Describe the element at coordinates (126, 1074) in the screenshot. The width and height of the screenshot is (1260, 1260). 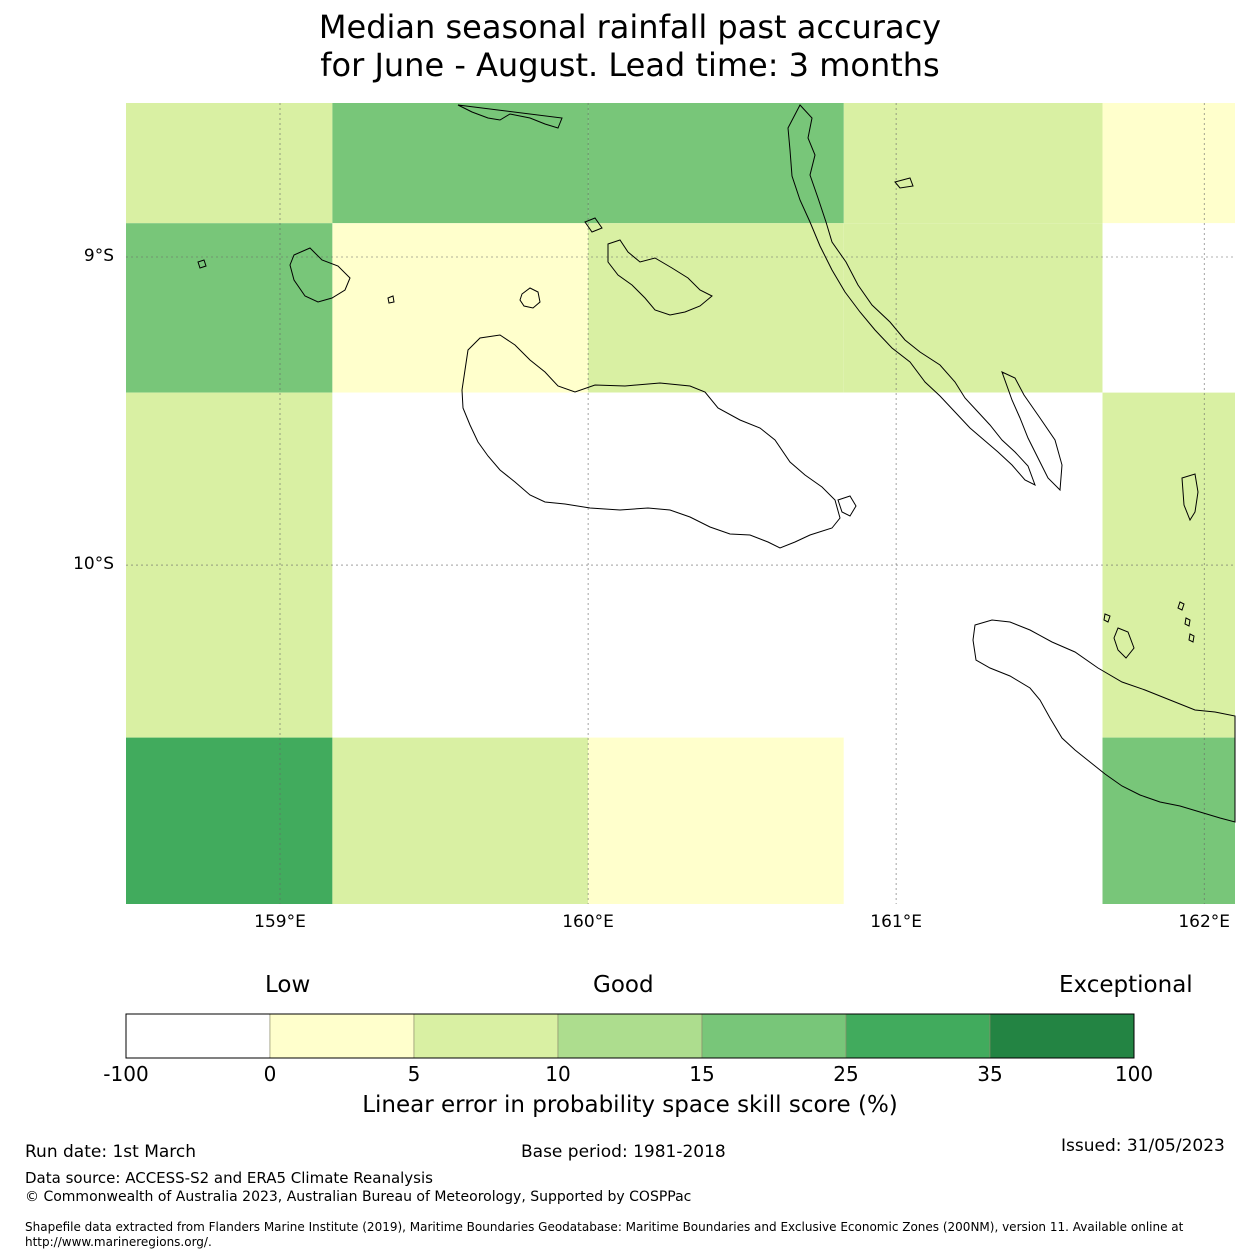
I see `colorbar-bound-label: -100` at that location.